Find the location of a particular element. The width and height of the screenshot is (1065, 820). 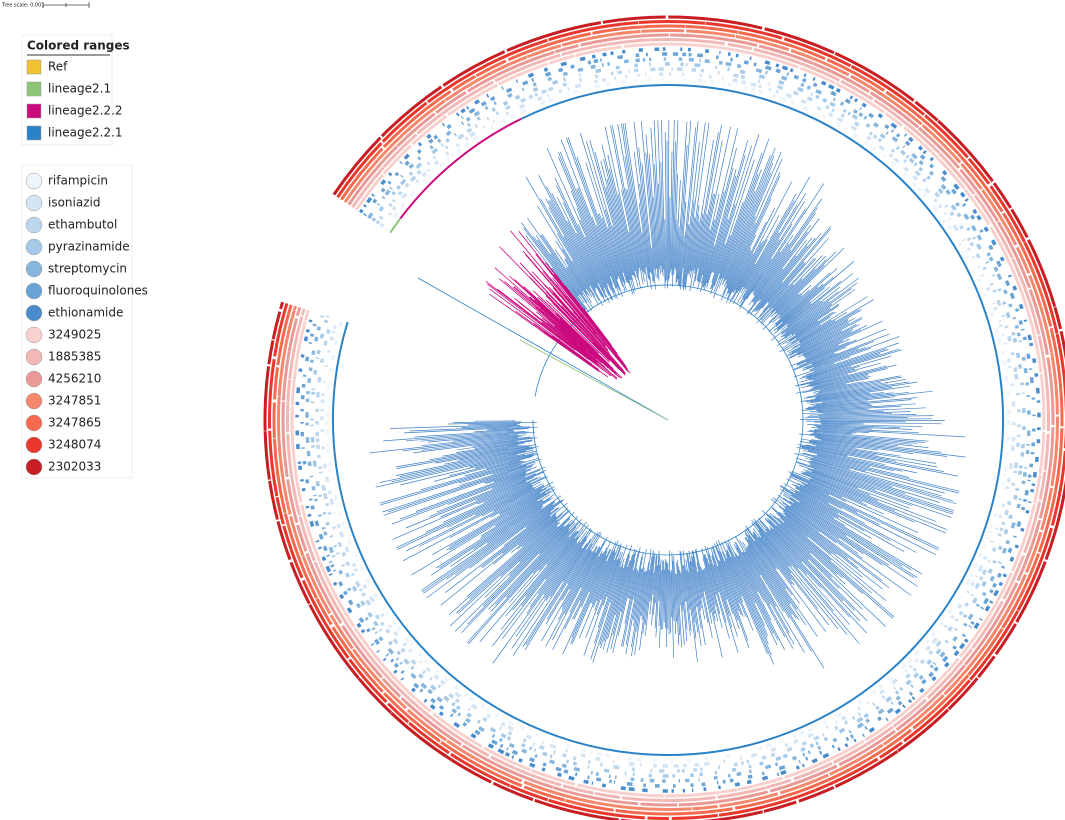

track-label: ethionamide is located at coordinates (85, 313).